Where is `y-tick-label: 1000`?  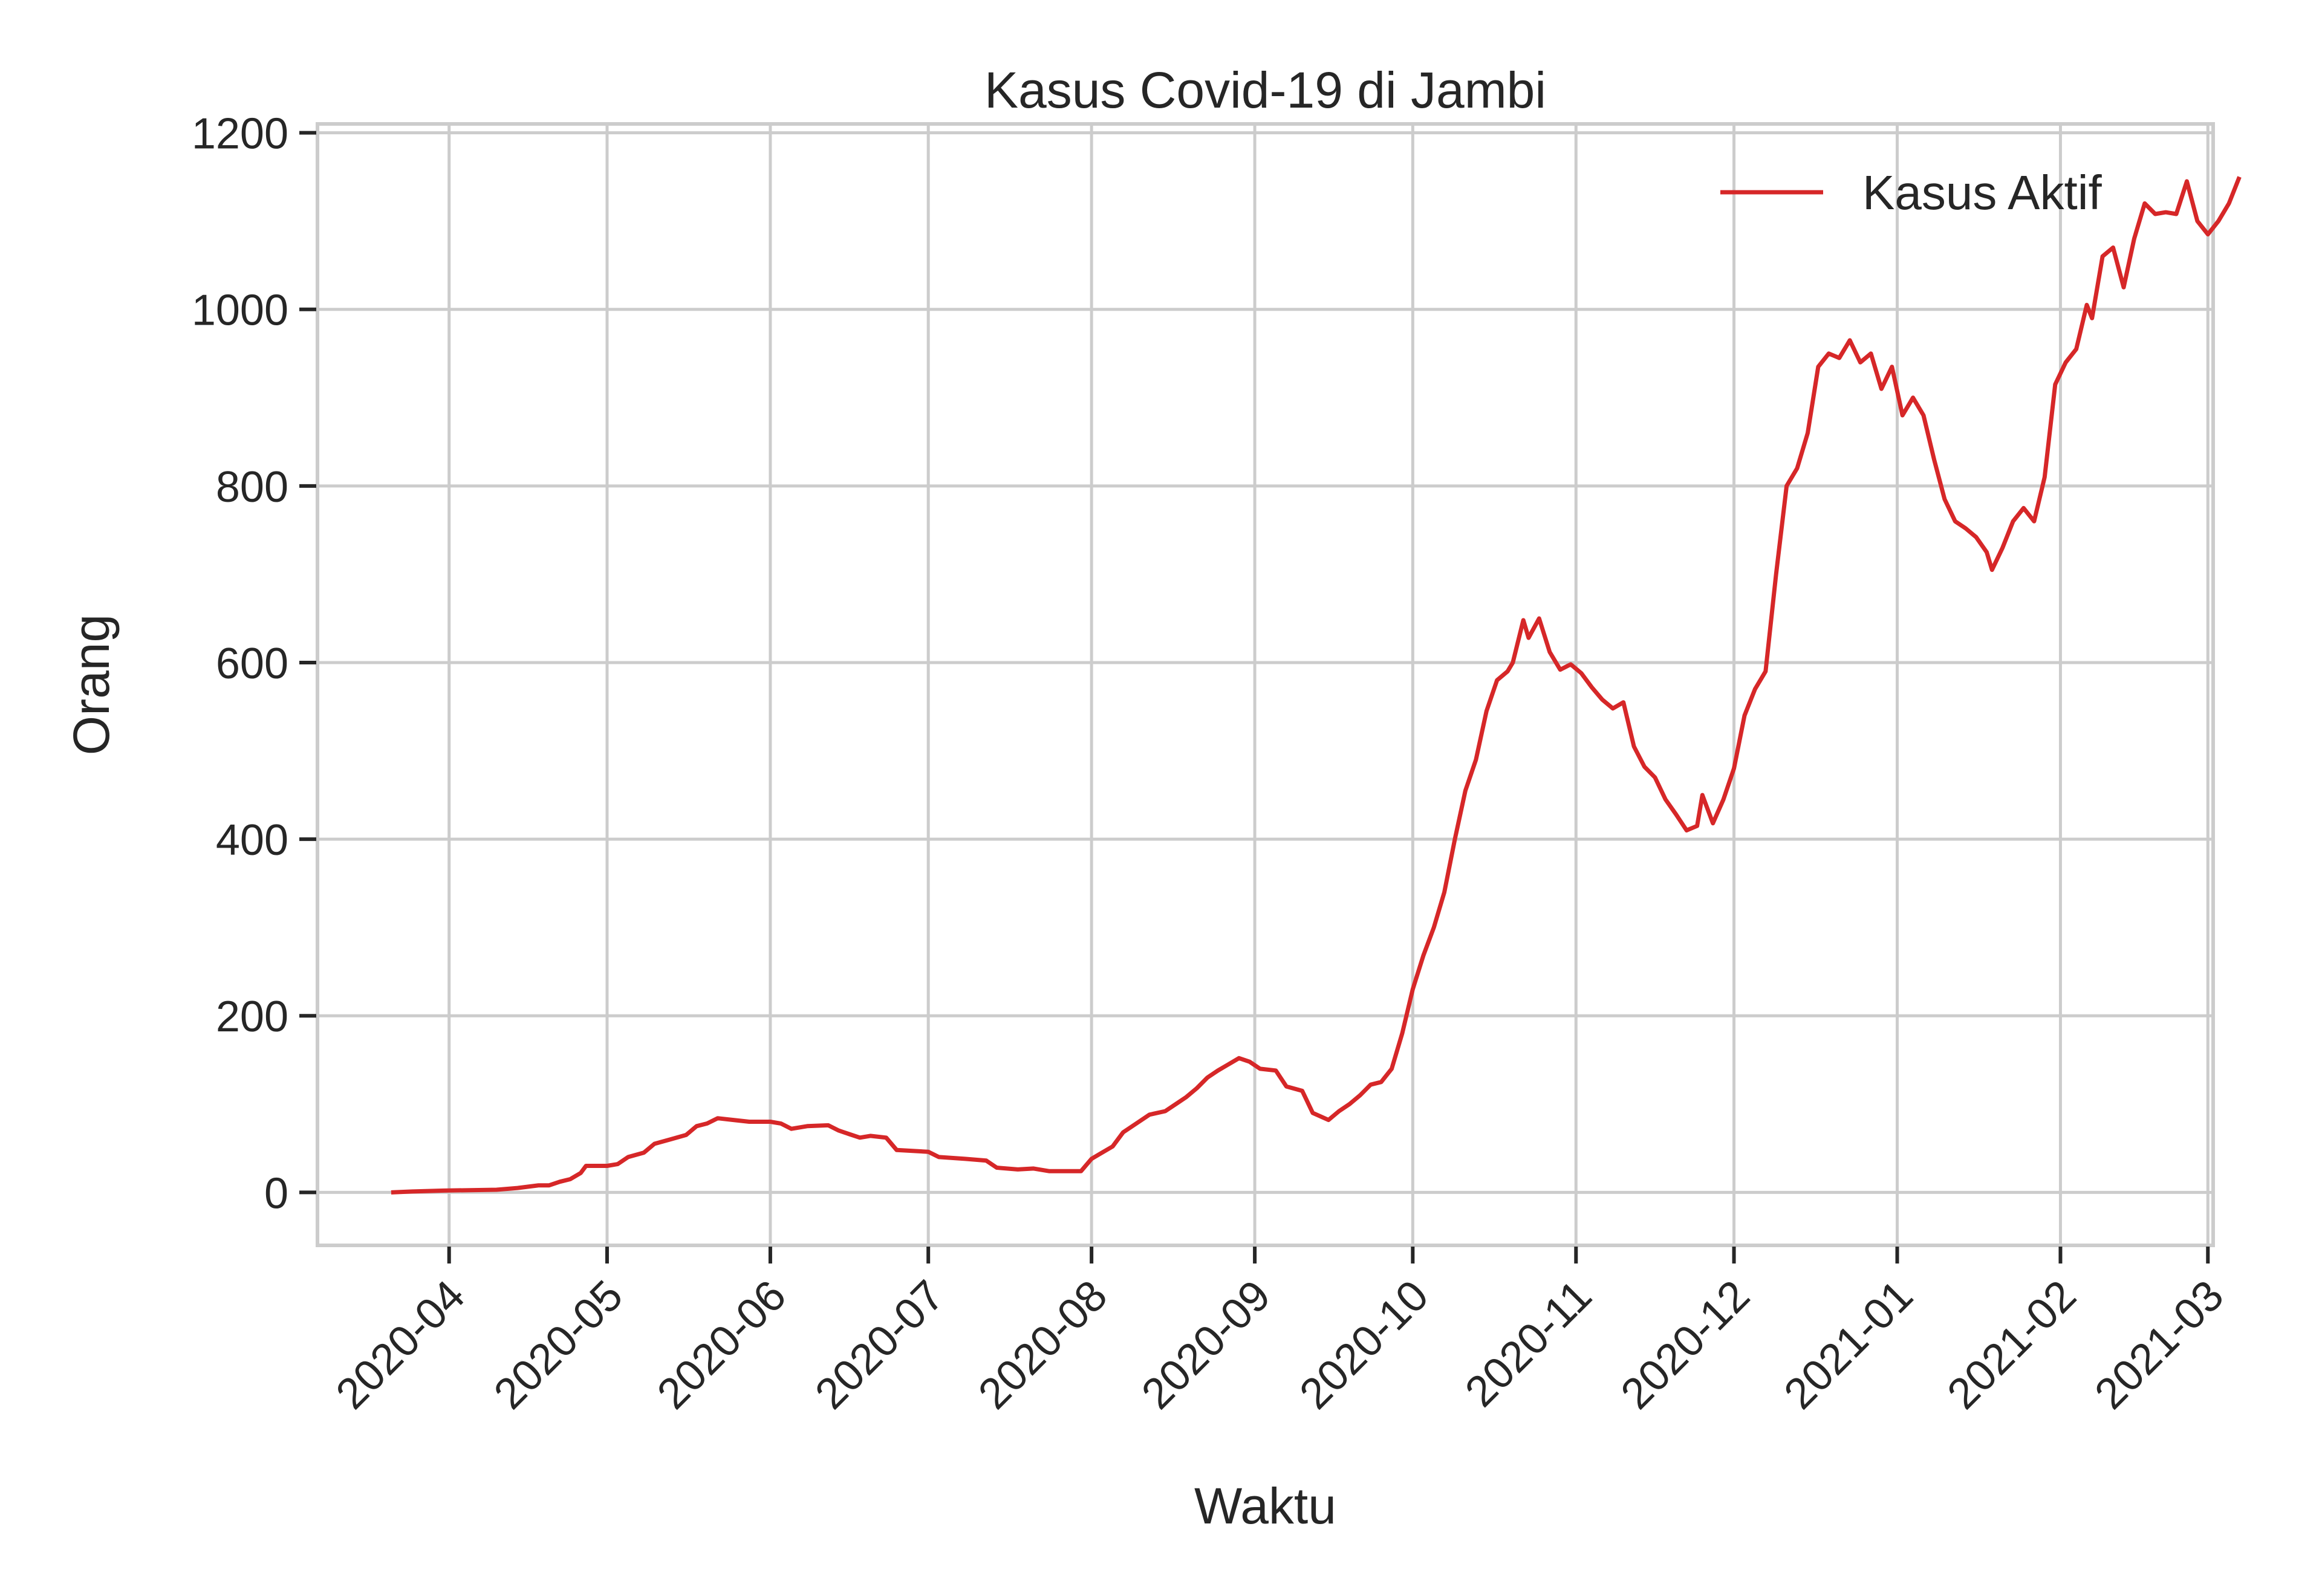
y-tick-label: 1000 is located at coordinates (240, 311).